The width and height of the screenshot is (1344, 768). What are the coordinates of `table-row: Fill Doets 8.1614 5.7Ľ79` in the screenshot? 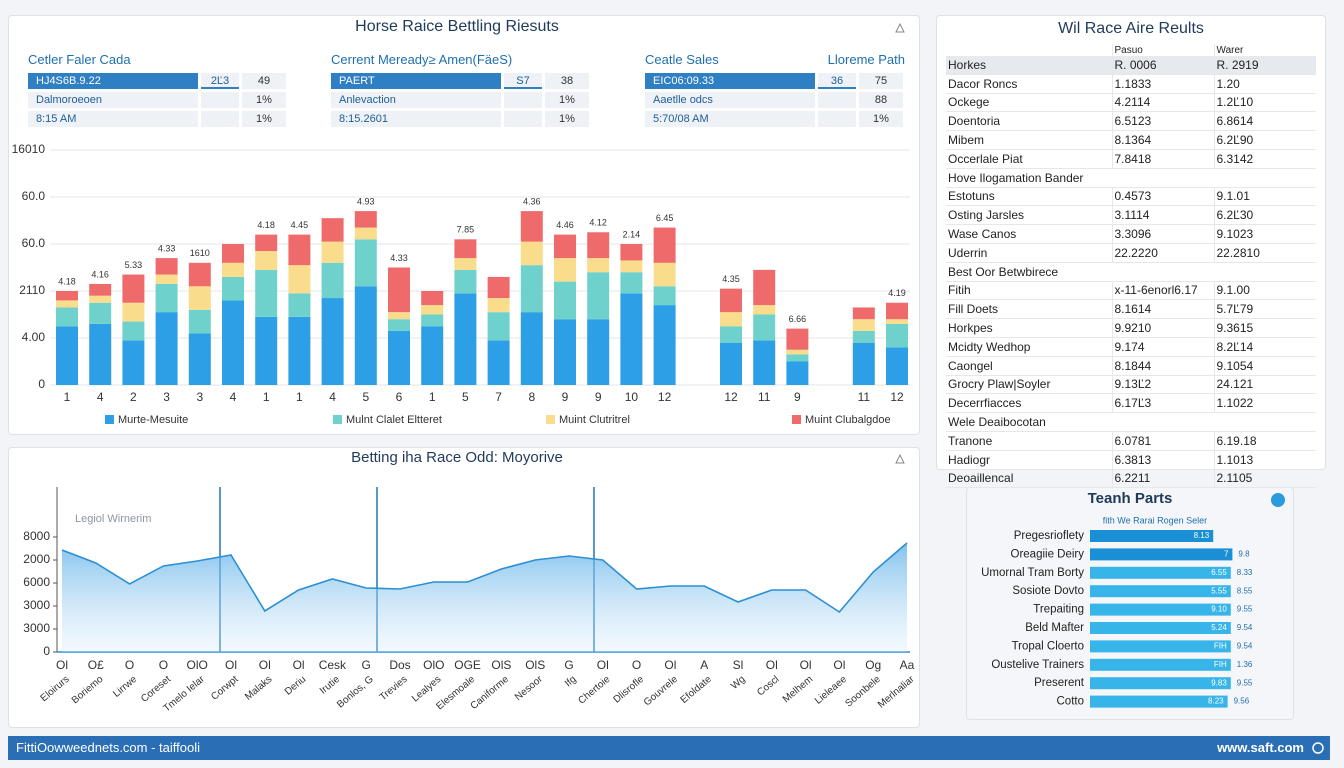 It's located at (1131, 309).